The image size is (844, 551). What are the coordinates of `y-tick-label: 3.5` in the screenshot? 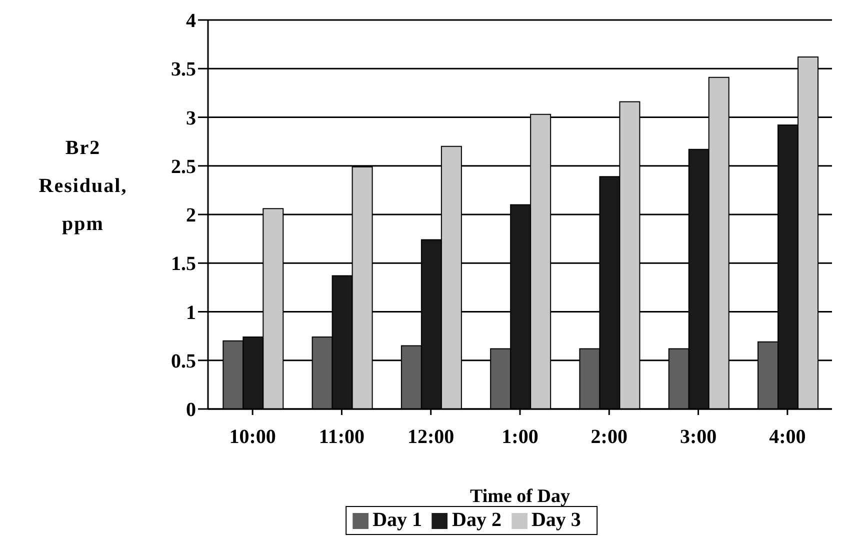 It's located at (183, 69).